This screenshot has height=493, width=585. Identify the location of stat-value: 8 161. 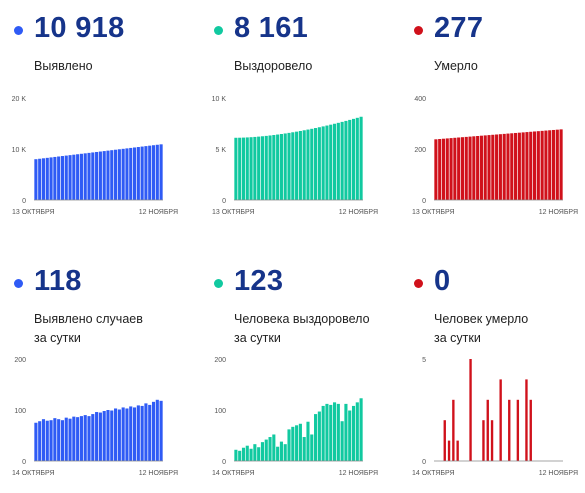
(271, 28).